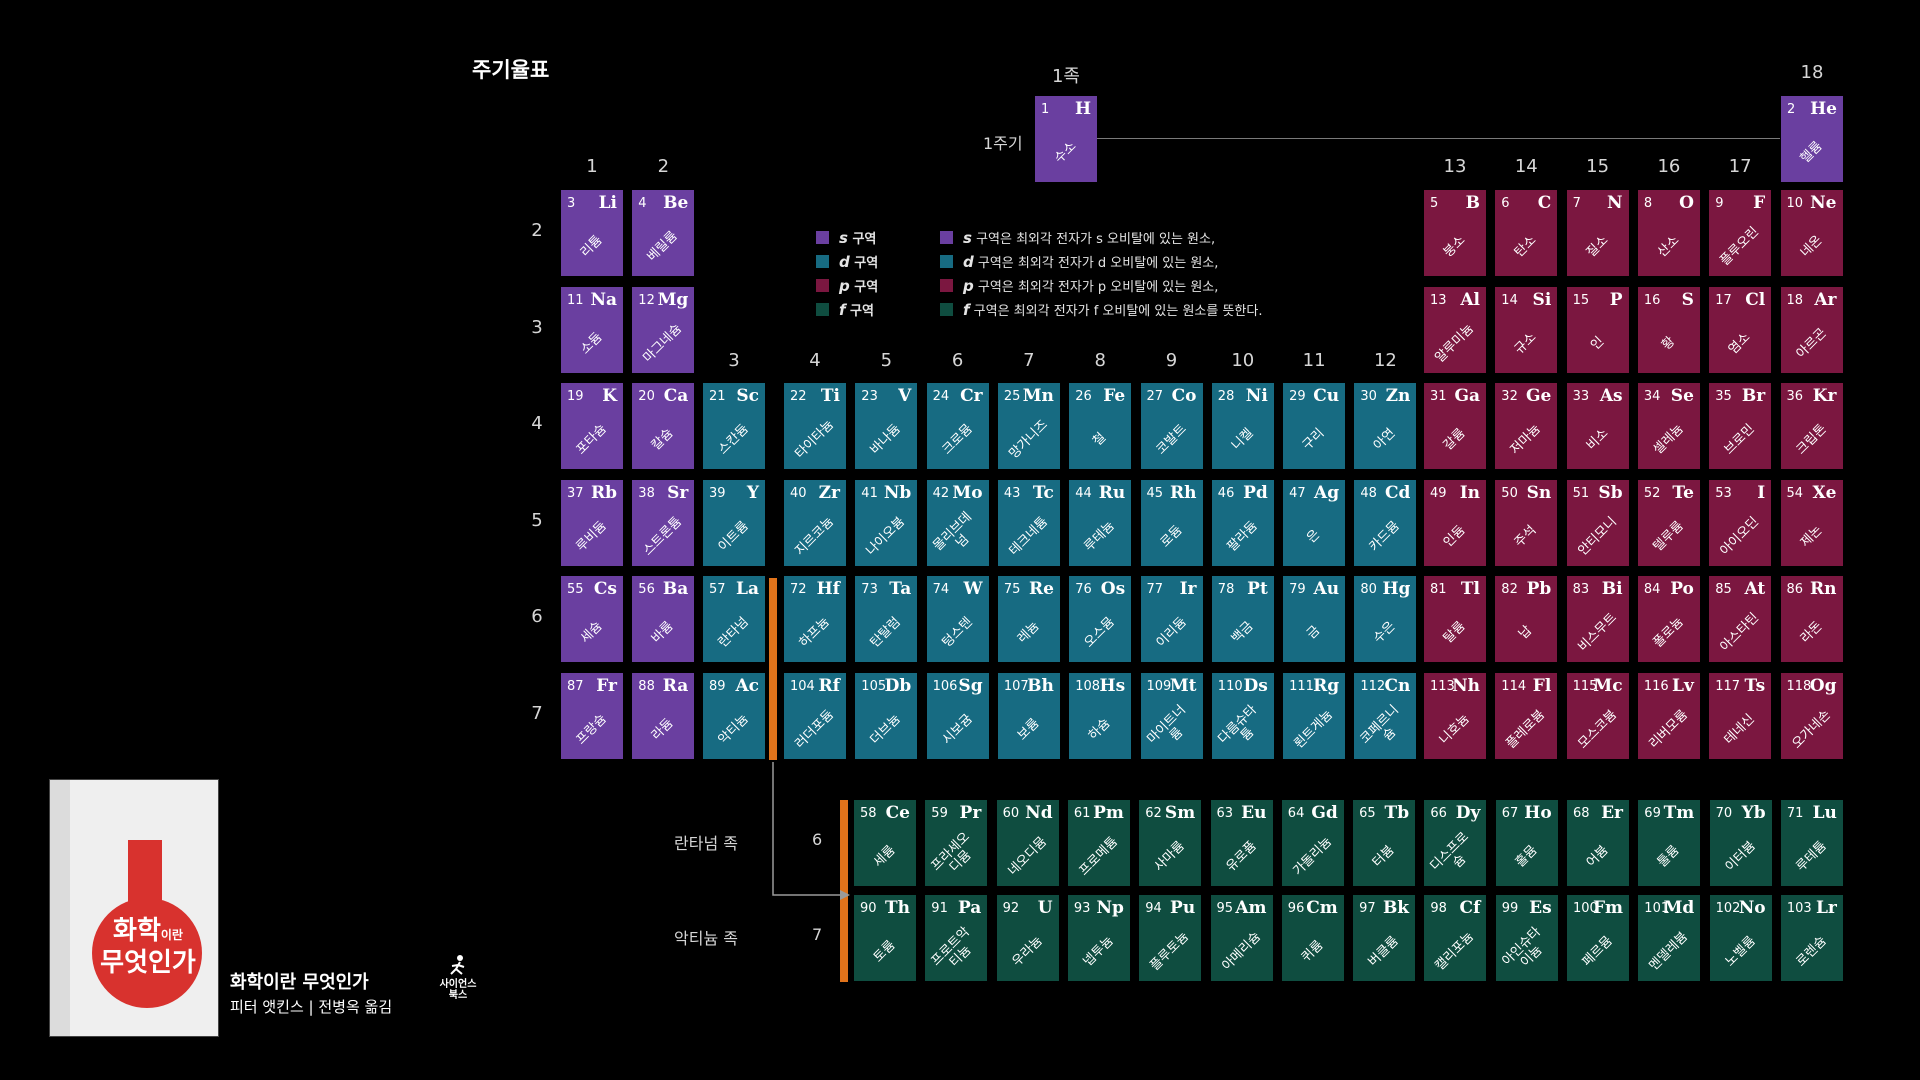 The width and height of the screenshot is (1920, 1080). I want to click on element-cell-eu: 63 Eu 유로퓸, so click(1241, 843).